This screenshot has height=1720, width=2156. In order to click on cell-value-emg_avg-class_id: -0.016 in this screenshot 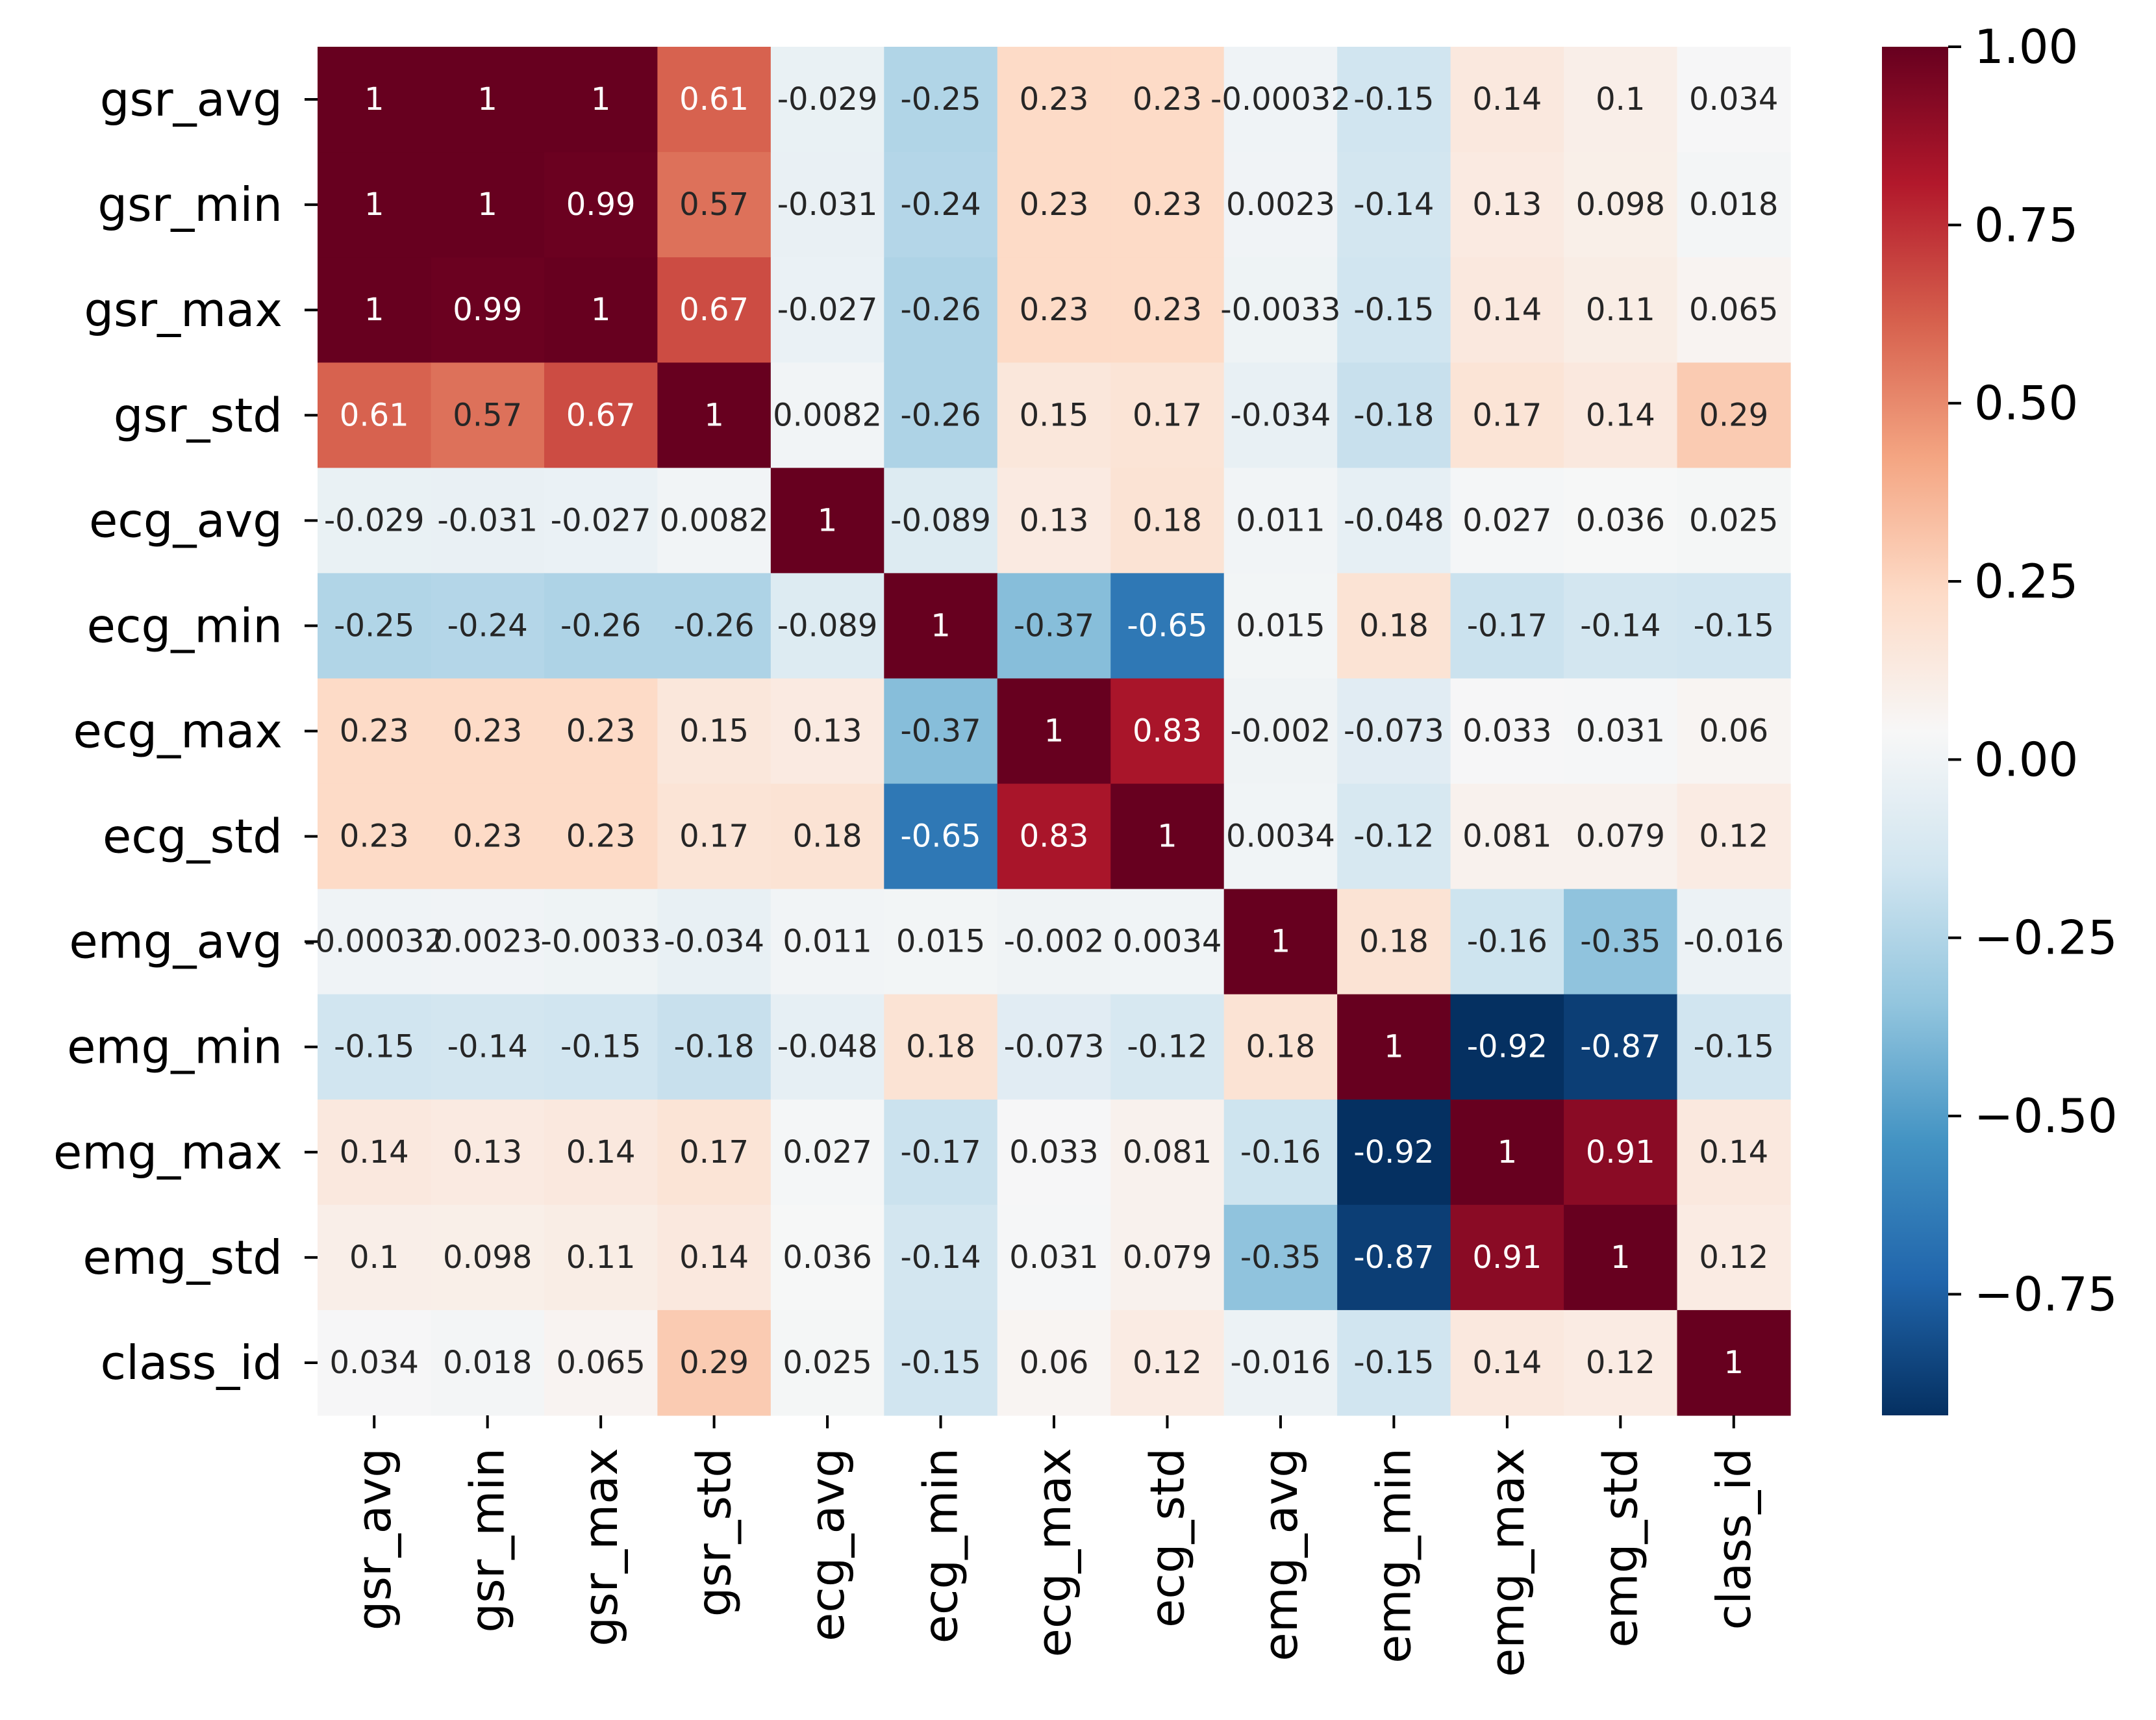, I will do `click(1733, 942)`.